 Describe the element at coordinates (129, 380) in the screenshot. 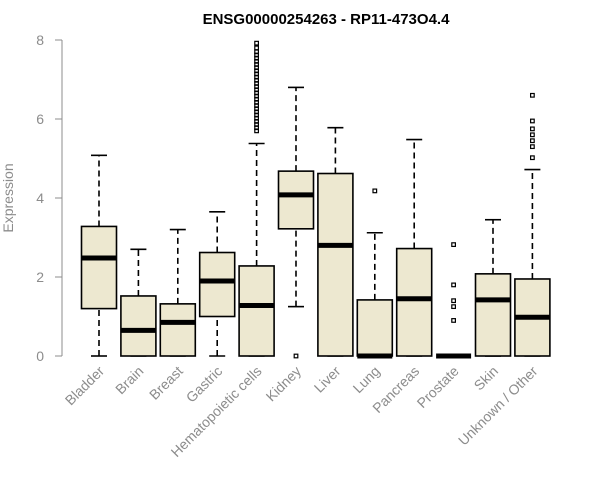

I see `x-tick-label: Brain` at that location.